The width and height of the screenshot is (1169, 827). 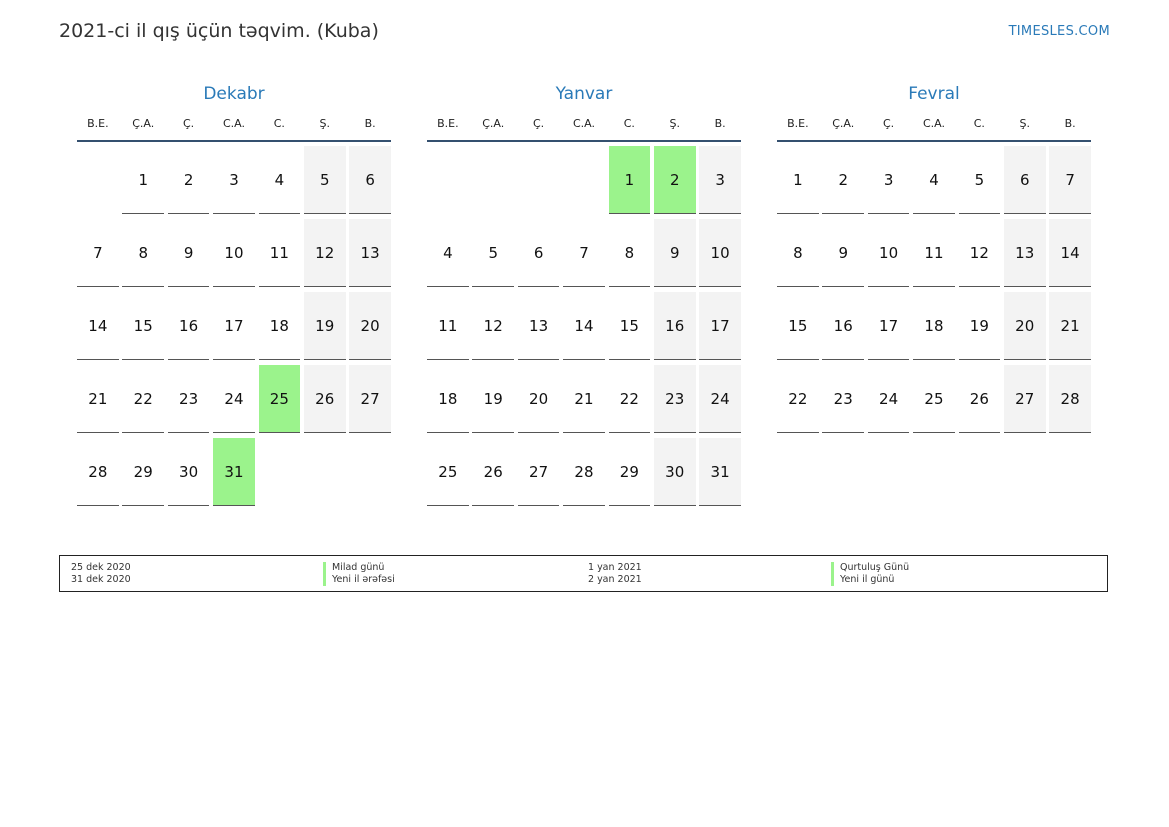 What do you see at coordinates (584, 399) in the screenshot?
I see `day-cell: 21` at bounding box center [584, 399].